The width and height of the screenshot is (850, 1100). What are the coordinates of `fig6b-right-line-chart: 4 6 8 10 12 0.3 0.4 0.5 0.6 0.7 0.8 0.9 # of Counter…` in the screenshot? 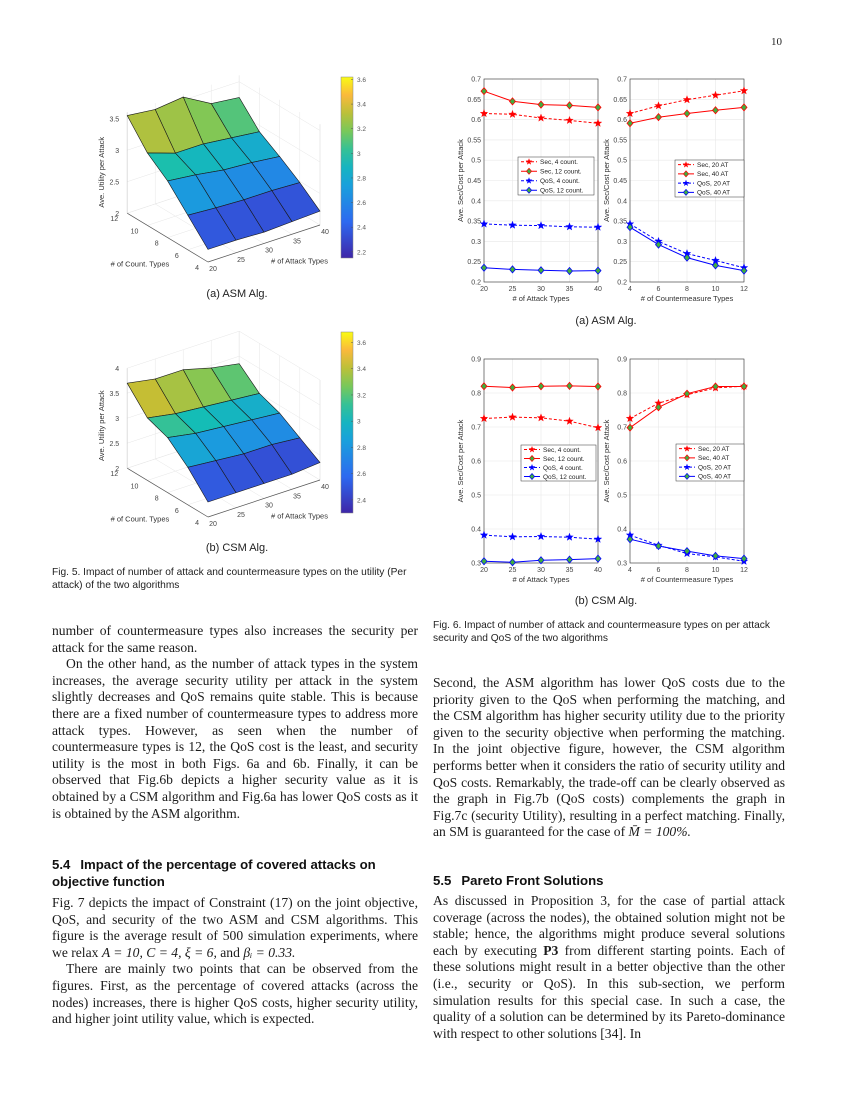 It's located at (675, 470).